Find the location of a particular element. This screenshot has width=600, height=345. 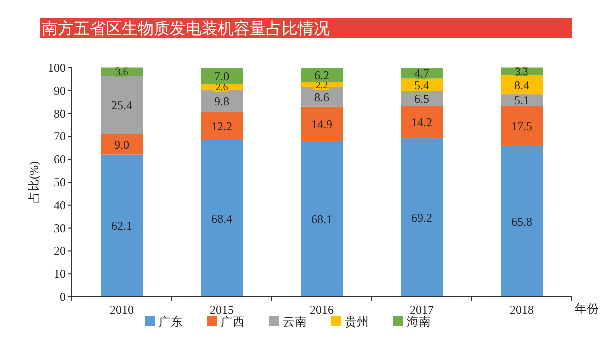

data-label: 62.1 is located at coordinates (122, 226).